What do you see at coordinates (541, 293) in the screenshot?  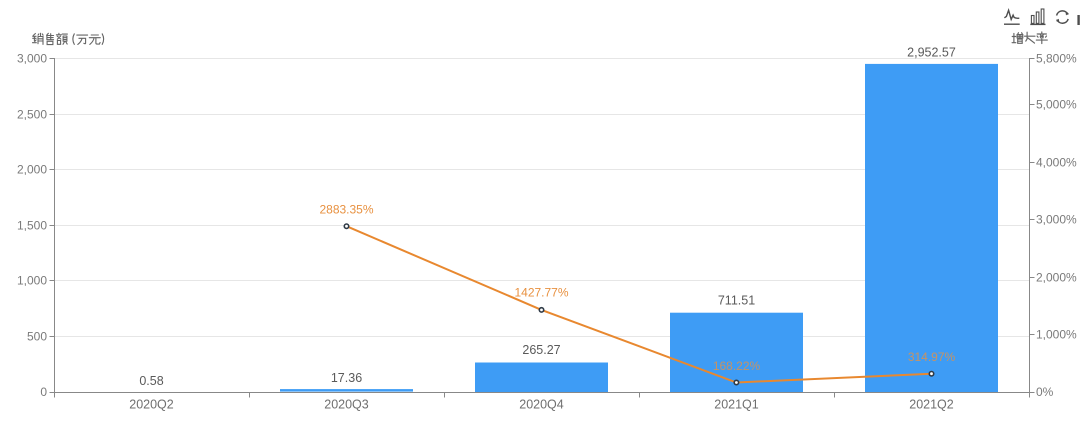 I see `svg-text: 1427.77%` at bounding box center [541, 293].